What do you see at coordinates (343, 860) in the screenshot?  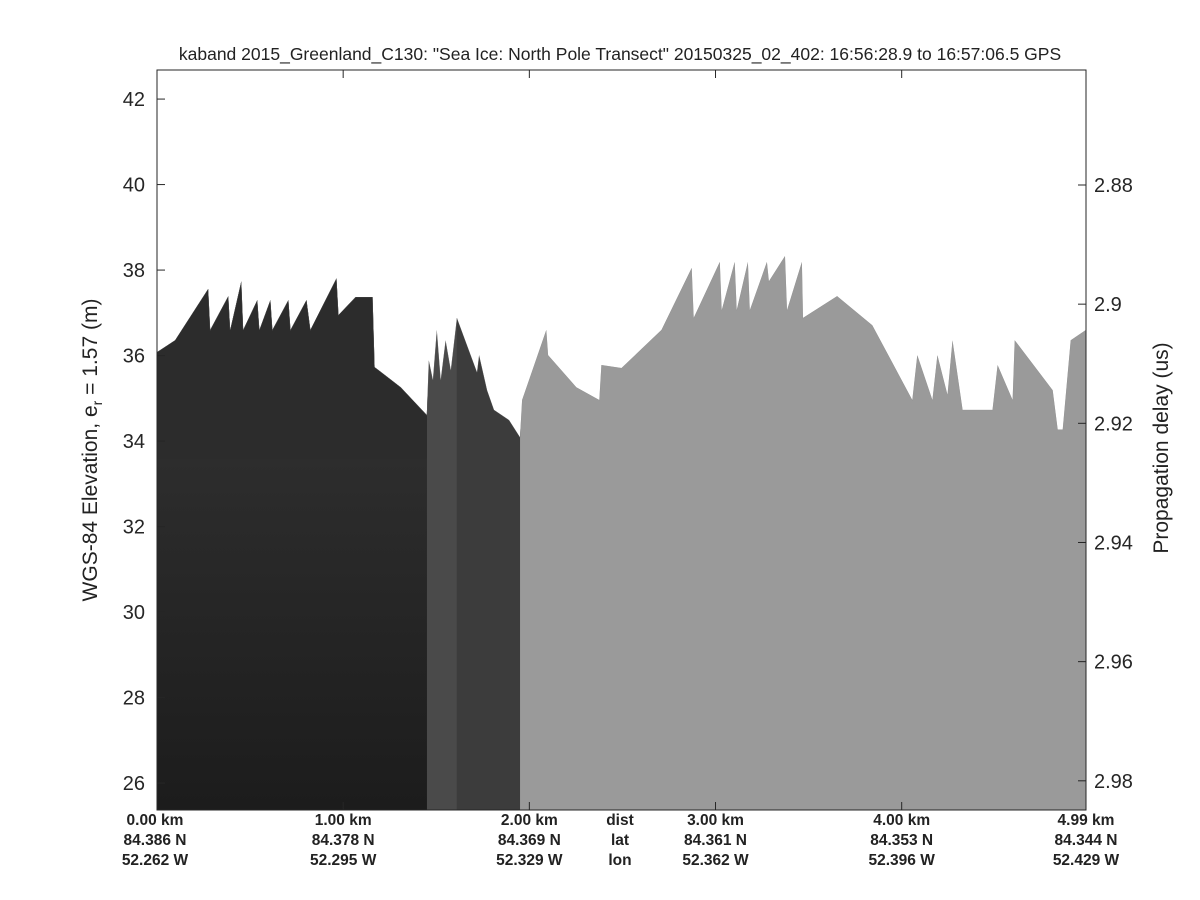 I see `x-tick-label-lon: 52.295 W` at bounding box center [343, 860].